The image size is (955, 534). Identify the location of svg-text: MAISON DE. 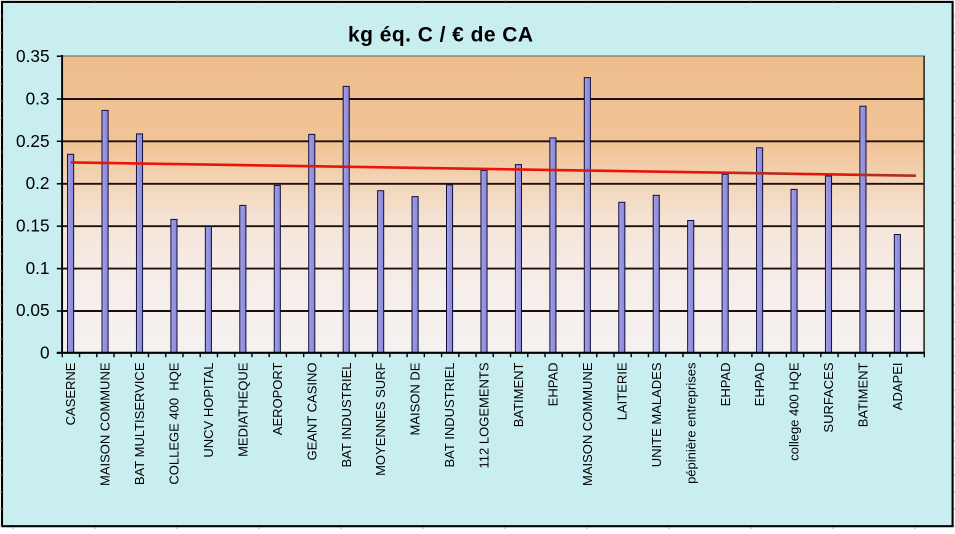
(415, 398).